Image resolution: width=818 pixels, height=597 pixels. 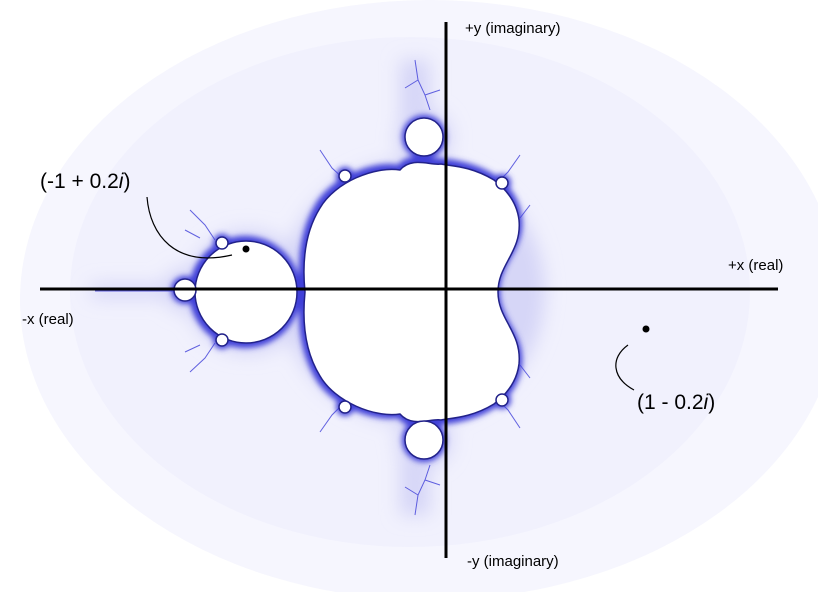 I want to click on period-2-bulb, so click(x=246, y=292).